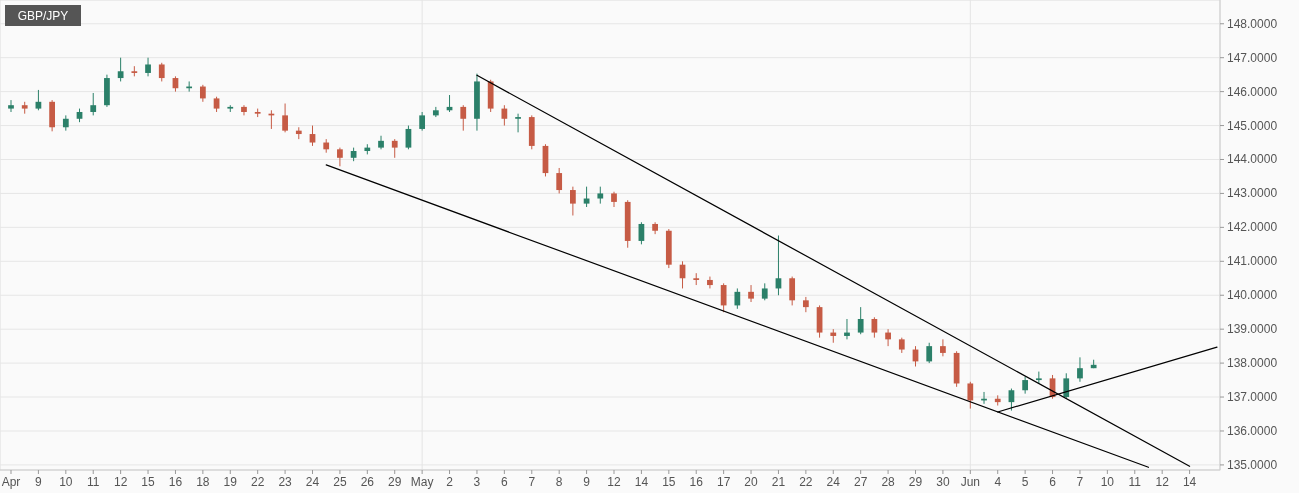  What do you see at coordinates (943, 482) in the screenshot?
I see `x-tick-label: 30` at bounding box center [943, 482].